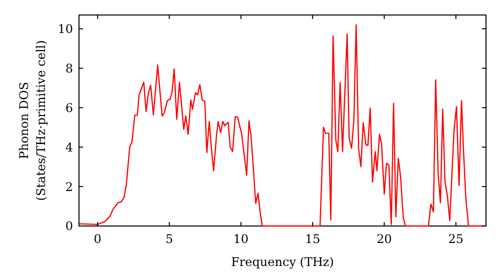 This screenshot has height=280, width=500. What do you see at coordinates (69, 187) in the screenshot?
I see `y-tick-label: 2` at bounding box center [69, 187].